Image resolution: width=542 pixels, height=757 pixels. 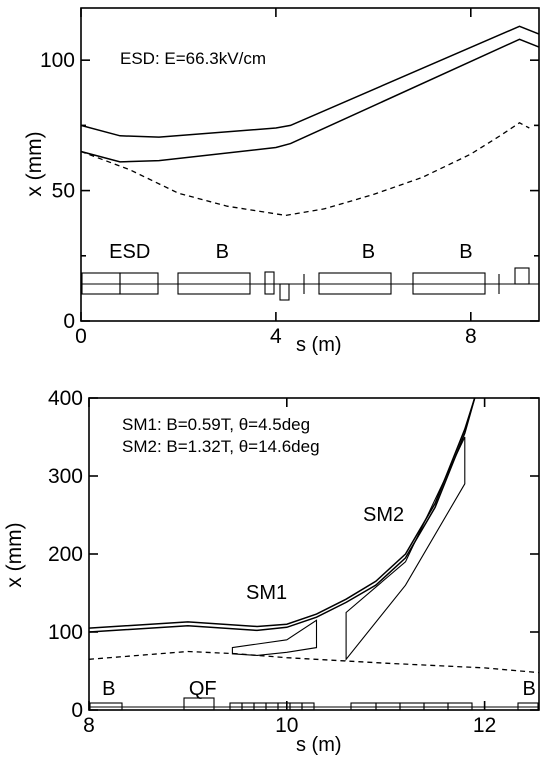 What do you see at coordinates (81, 336) in the screenshot?
I see `x-tick-label: 0` at bounding box center [81, 336].